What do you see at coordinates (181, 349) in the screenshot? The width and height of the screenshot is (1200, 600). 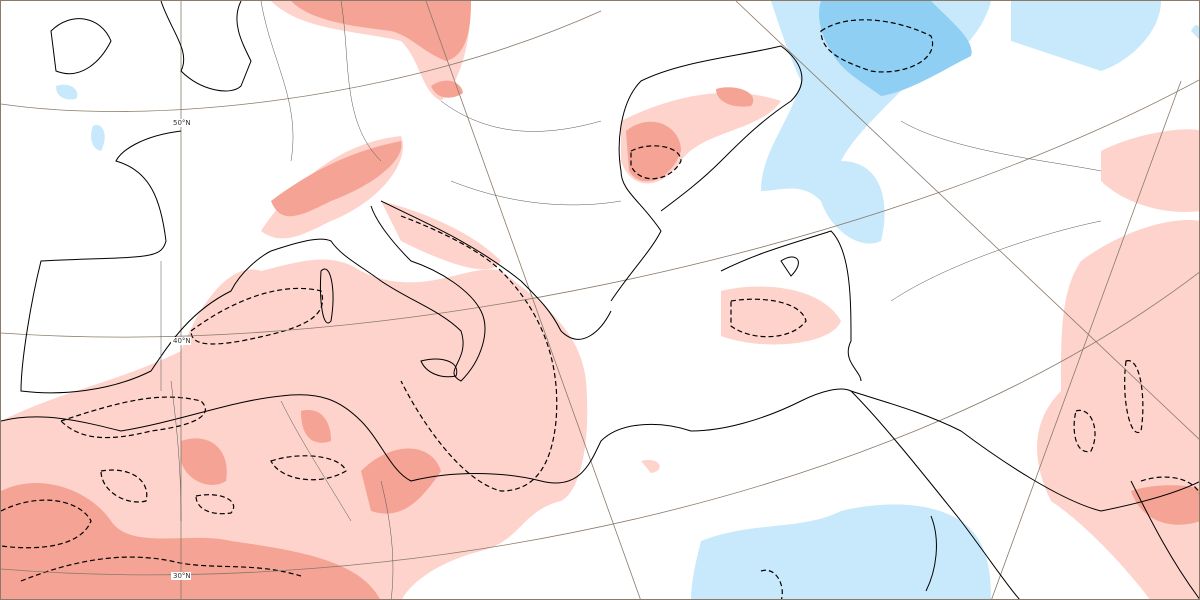 I see `latitude-labels: 50°N 40°N 30°N` at bounding box center [181, 349].